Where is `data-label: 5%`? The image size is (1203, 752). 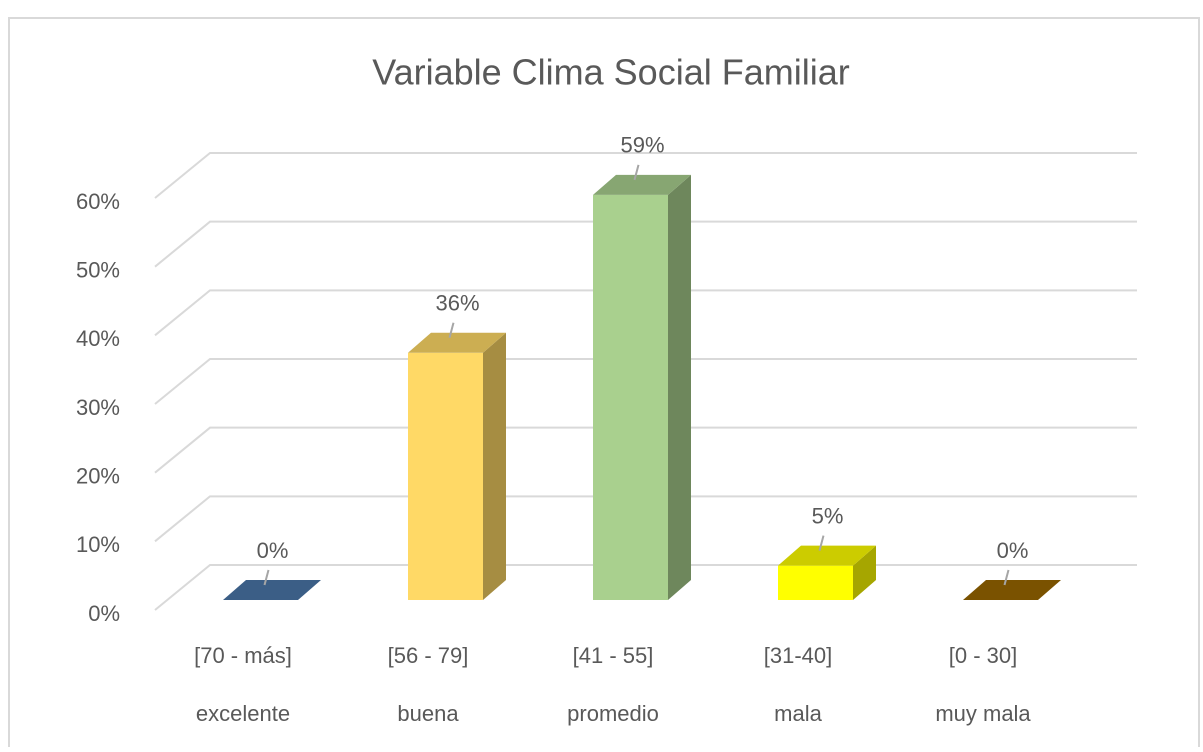 data-label: 5% is located at coordinates (828, 515).